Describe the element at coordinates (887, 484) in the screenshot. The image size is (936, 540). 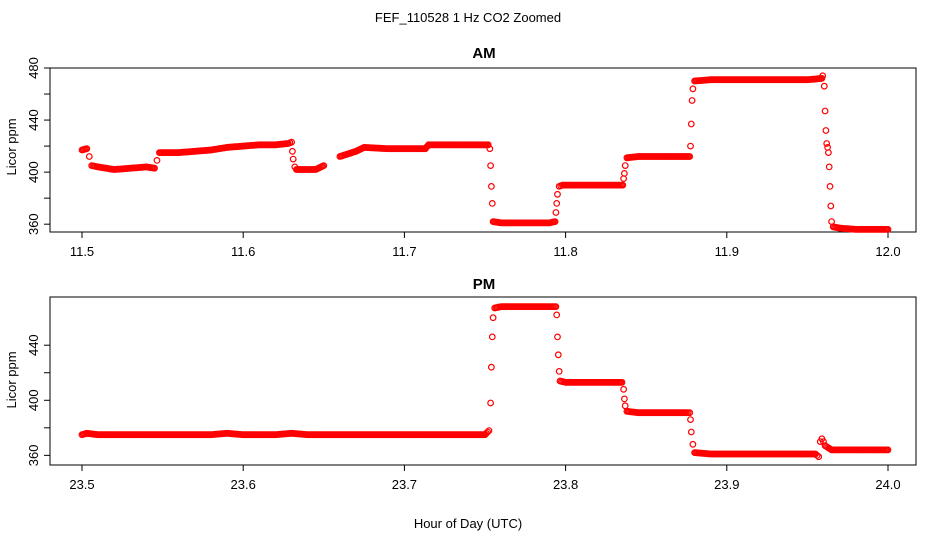
I see `x-tick-label: 24.0` at that location.